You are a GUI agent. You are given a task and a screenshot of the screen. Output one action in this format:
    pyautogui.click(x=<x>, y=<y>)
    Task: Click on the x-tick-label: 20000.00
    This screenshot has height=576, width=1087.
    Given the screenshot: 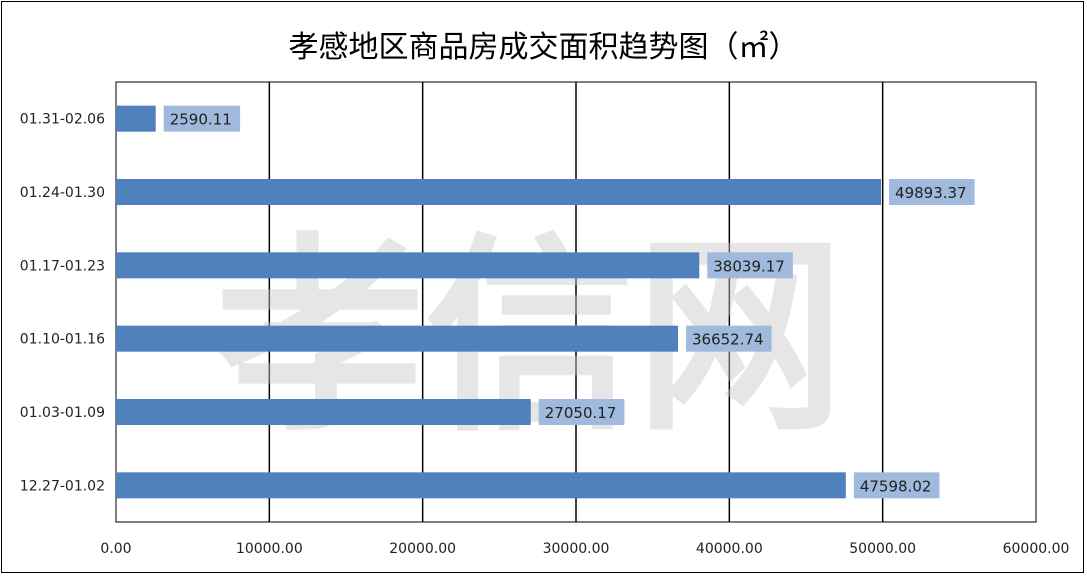 What is the action you would take?
    pyautogui.click(x=422, y=549)
    